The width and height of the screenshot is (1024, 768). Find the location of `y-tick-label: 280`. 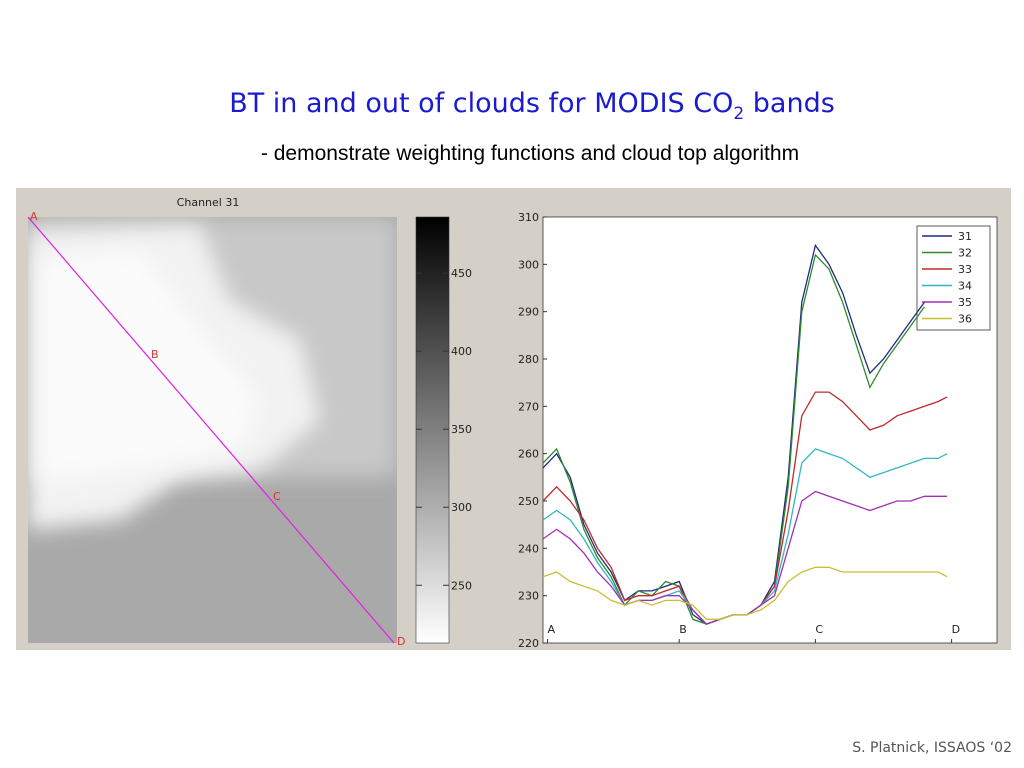

y-tick-label: 280 is located at coordinates (528, 359).